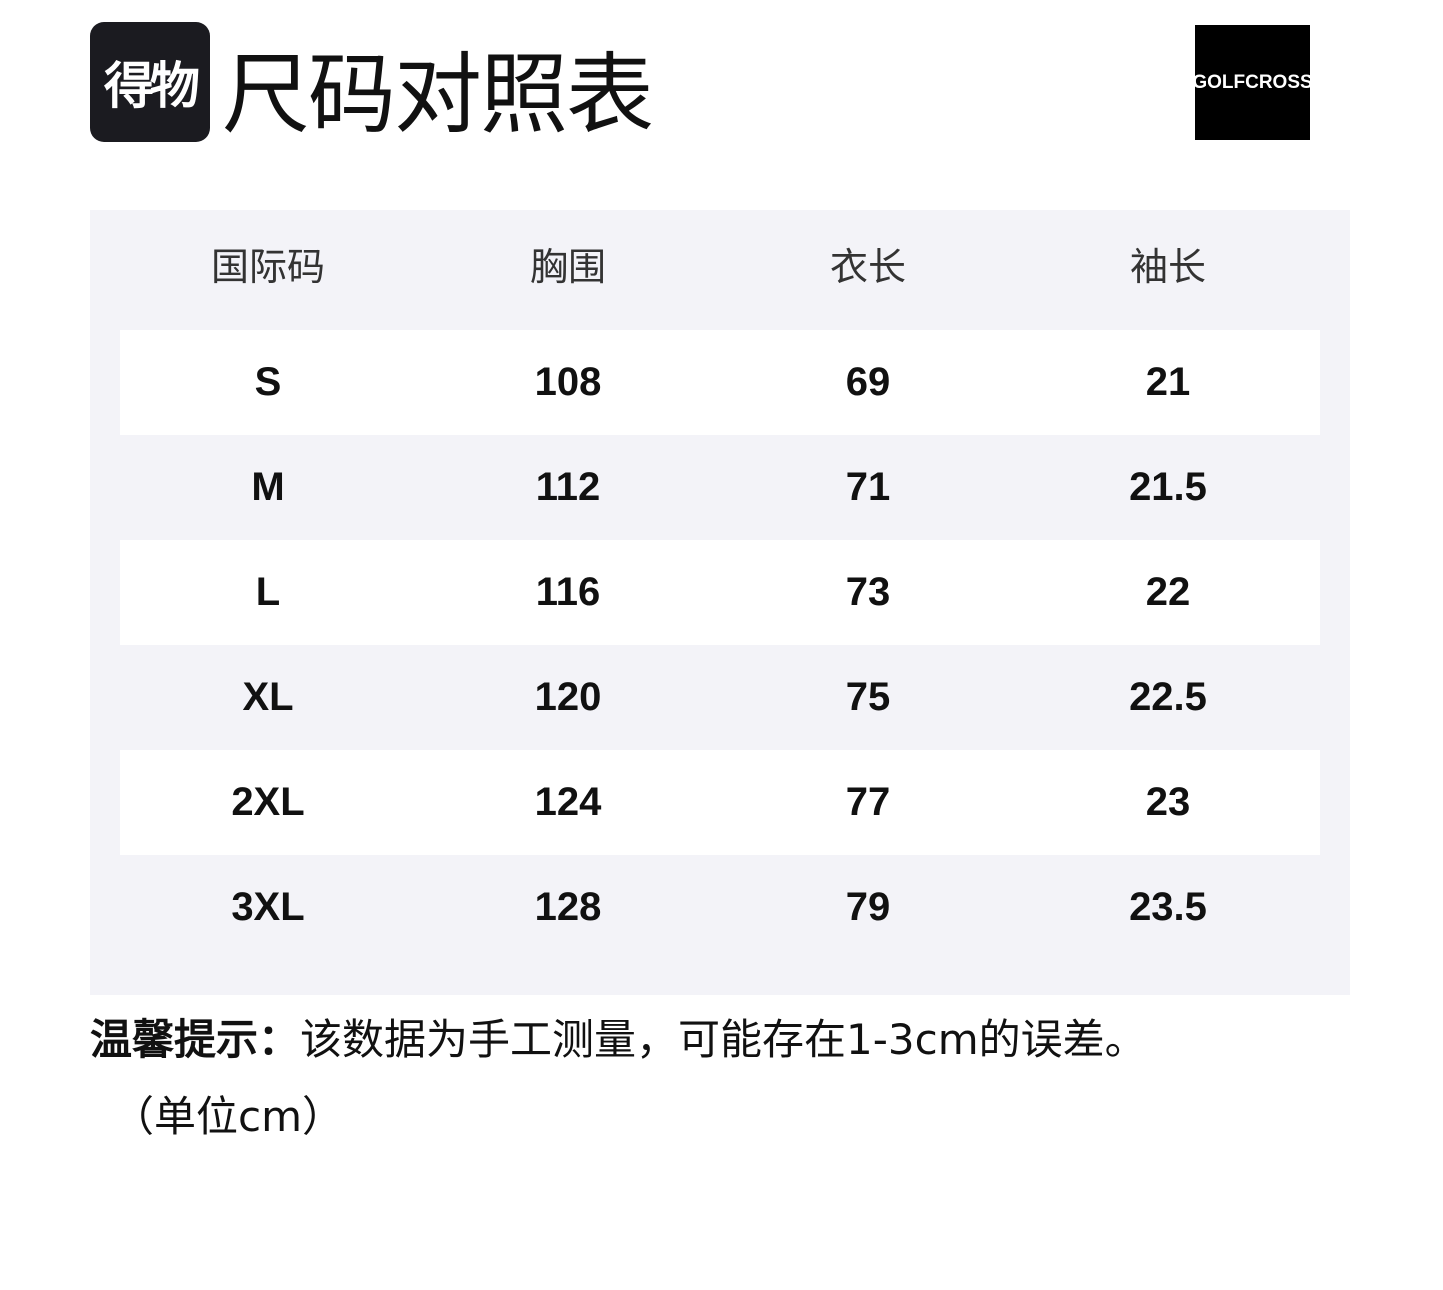  What do you see at coordinates (268, 697) in the screenshot?
I see `table-cell: XL` at bounding box center [268, 697].